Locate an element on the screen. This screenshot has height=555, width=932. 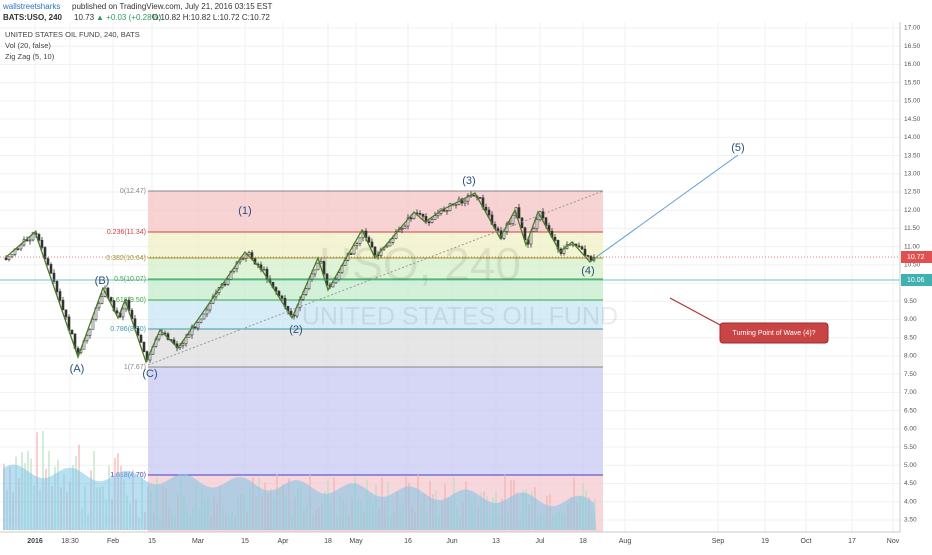
price-tick-label: 16.50 is located at coordinates (912, 46).